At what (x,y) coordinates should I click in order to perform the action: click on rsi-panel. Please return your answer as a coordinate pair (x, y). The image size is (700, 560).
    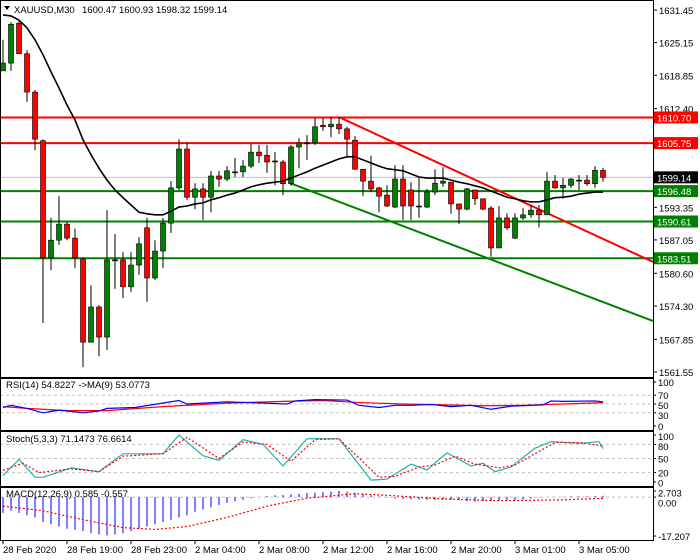
    Looking at the image, I should click on (328, 404).